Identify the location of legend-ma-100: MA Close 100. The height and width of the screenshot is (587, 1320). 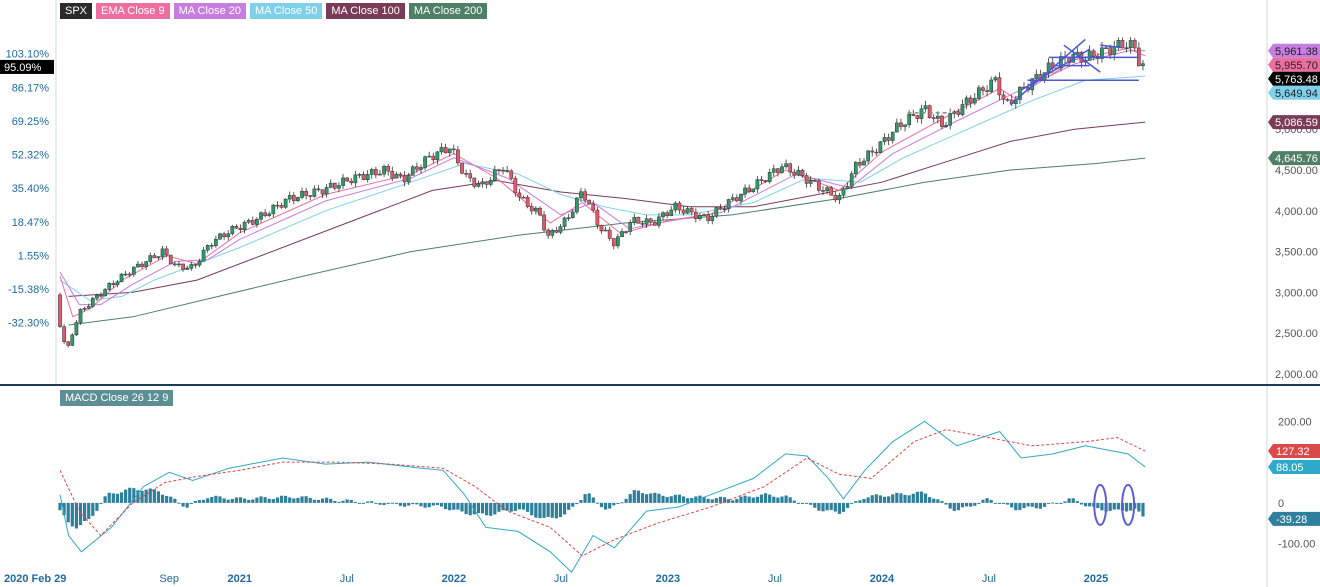
(365, 11).